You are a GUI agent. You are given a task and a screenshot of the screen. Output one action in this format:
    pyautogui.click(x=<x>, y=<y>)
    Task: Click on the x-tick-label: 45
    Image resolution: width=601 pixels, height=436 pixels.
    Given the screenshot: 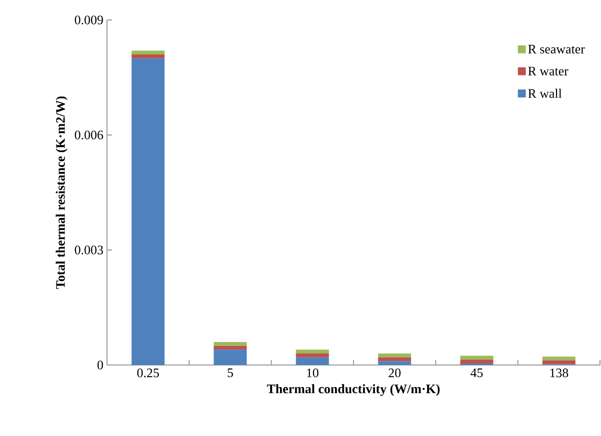 What is the action you would take?
    pyautogui.click(x=476, y=373)
    